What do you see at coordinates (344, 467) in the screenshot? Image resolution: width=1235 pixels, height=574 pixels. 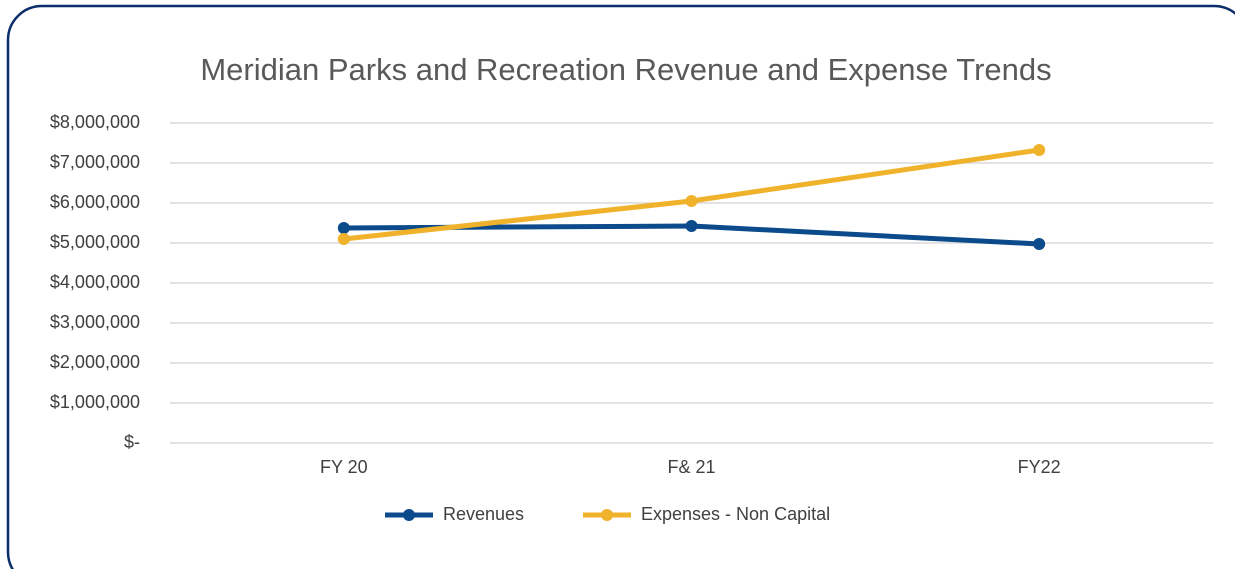 I see `x-tick-label: FY 20` at bounding box center [344, 467].